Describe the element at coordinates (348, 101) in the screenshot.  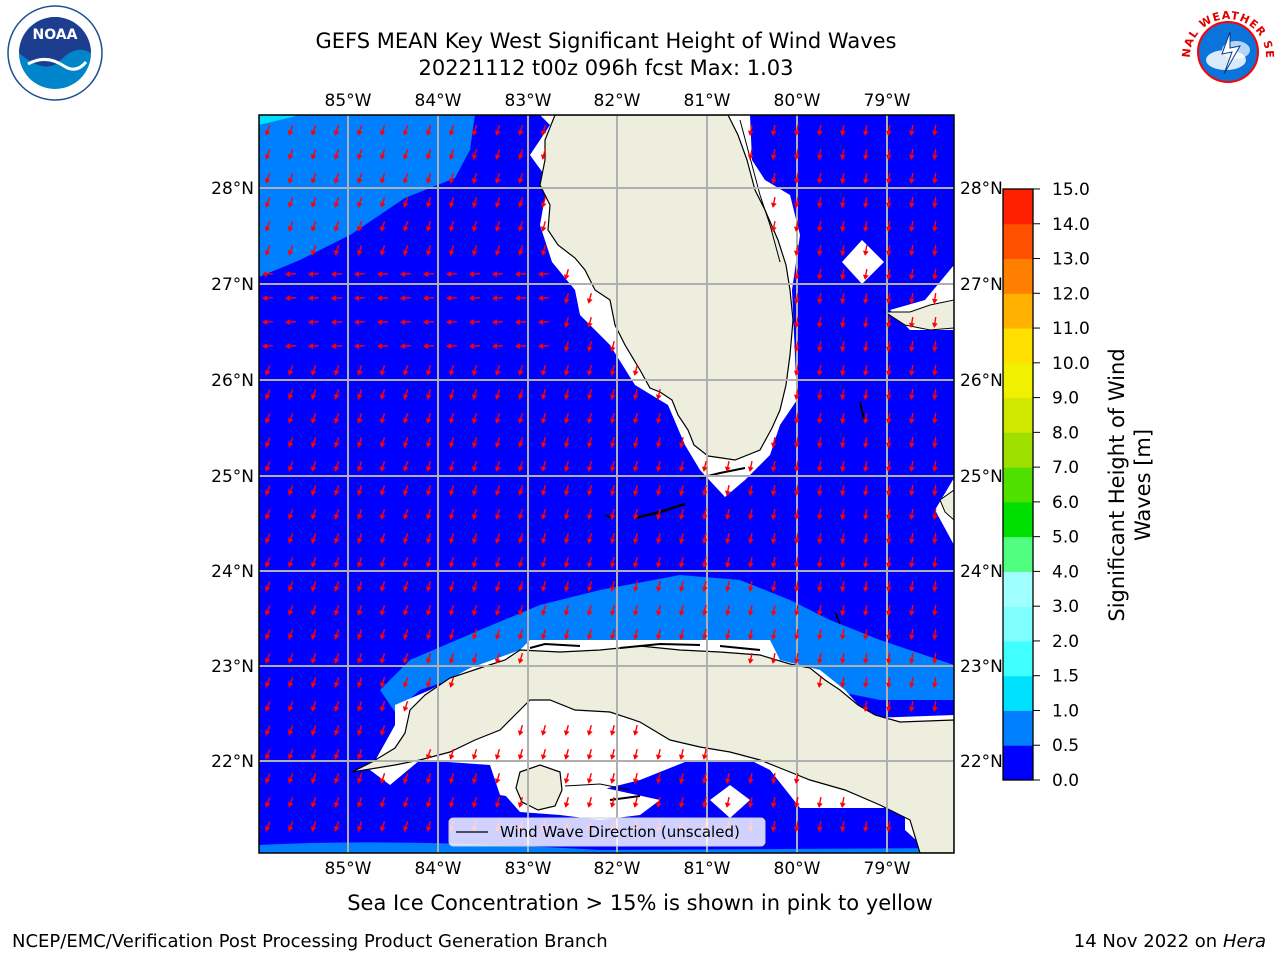
I see `lon-tick-top: 85°W` at that location.